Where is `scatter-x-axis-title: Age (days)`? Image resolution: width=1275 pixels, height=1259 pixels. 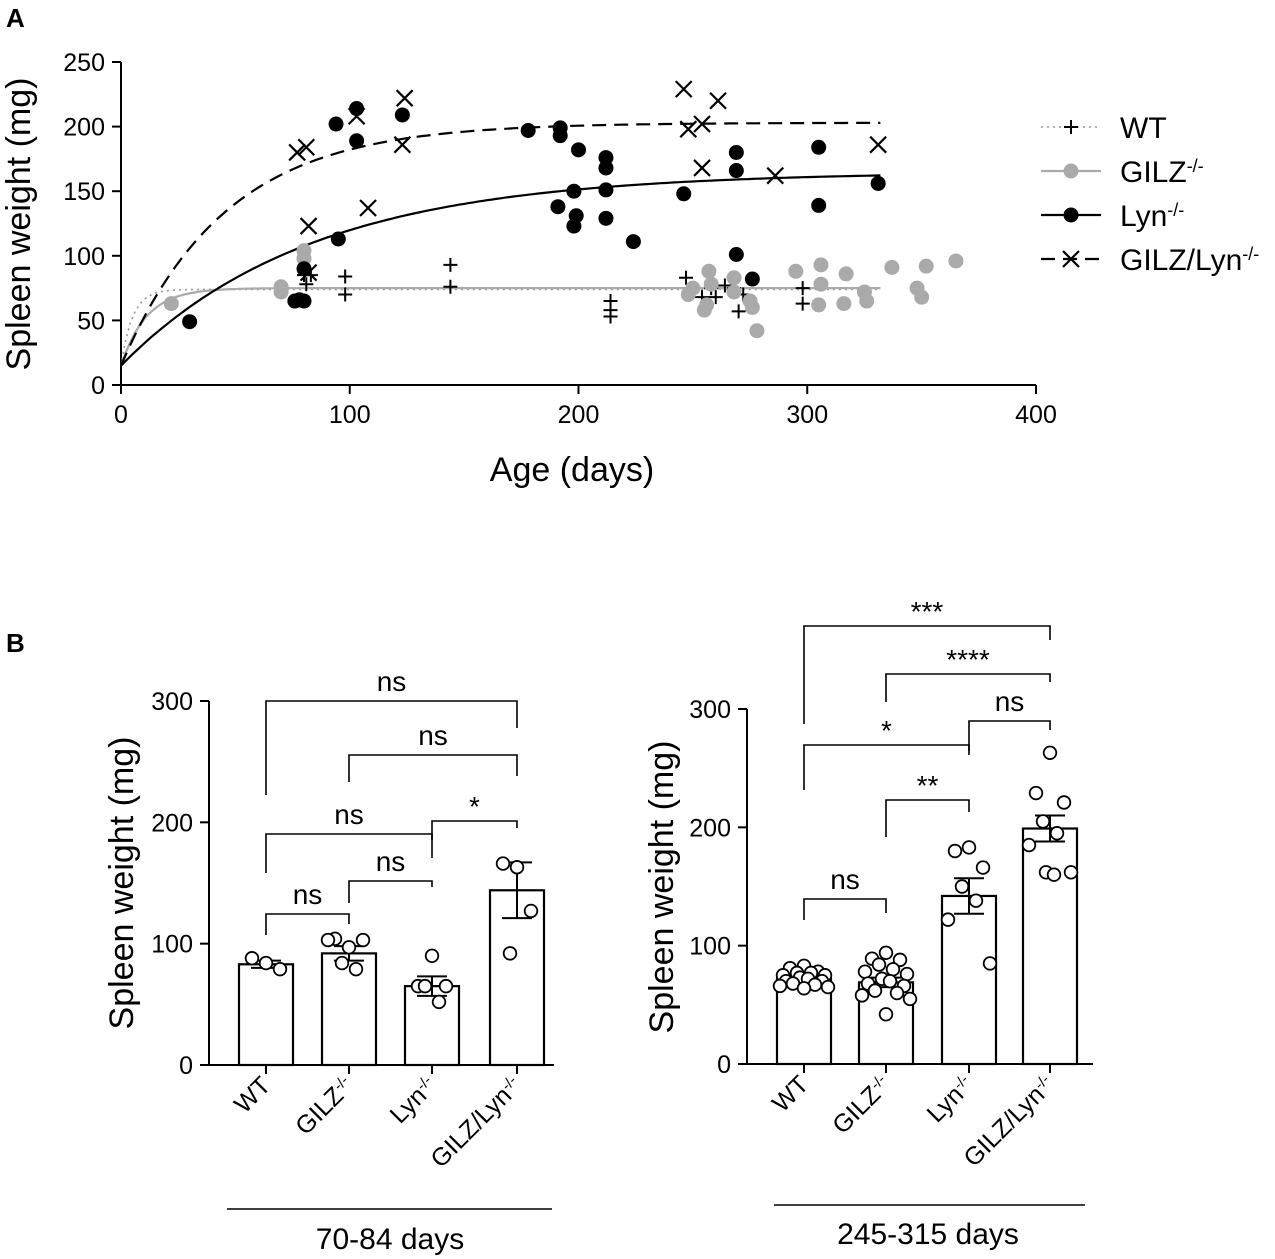
scatter-x-axis-title: Age (days) is located at coordinates (572, 470).